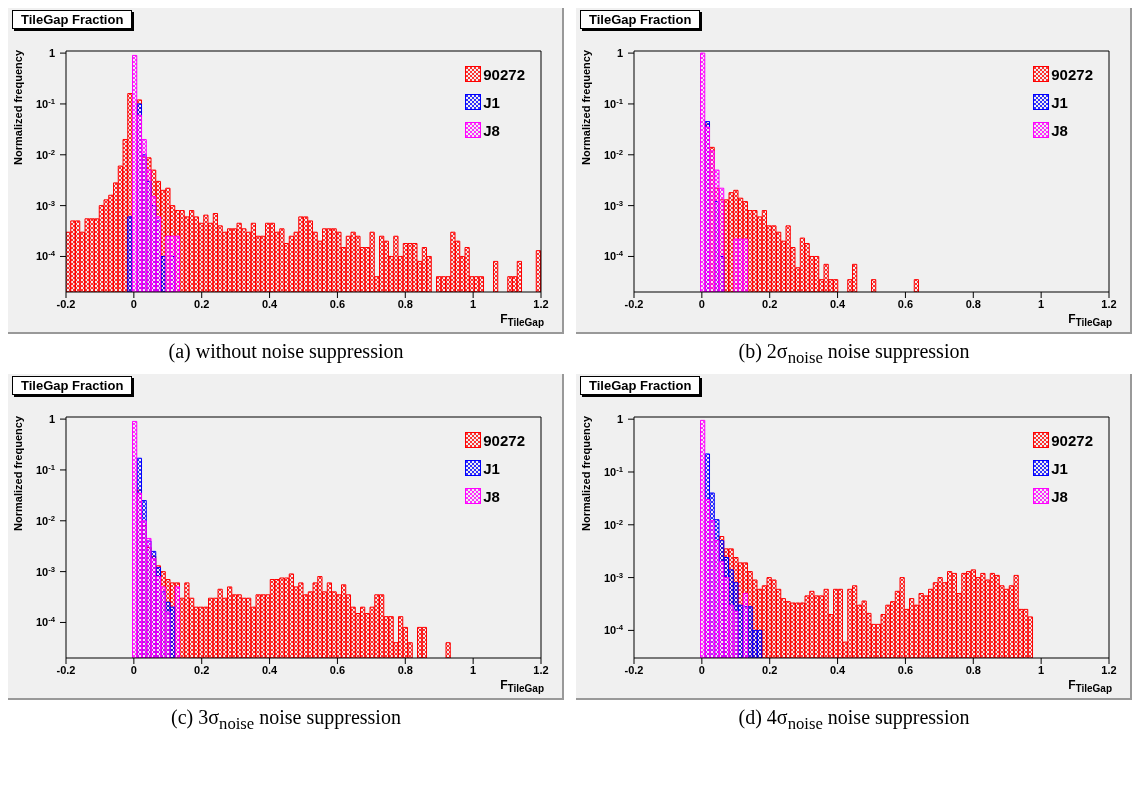 Image resolution: width=1140 pixels, height=796 pixels. Describe the element at coordinates (854, 720) in the screenshot. I see `text: (d) 4σ$_{noise}$ noise suppression` at that location.